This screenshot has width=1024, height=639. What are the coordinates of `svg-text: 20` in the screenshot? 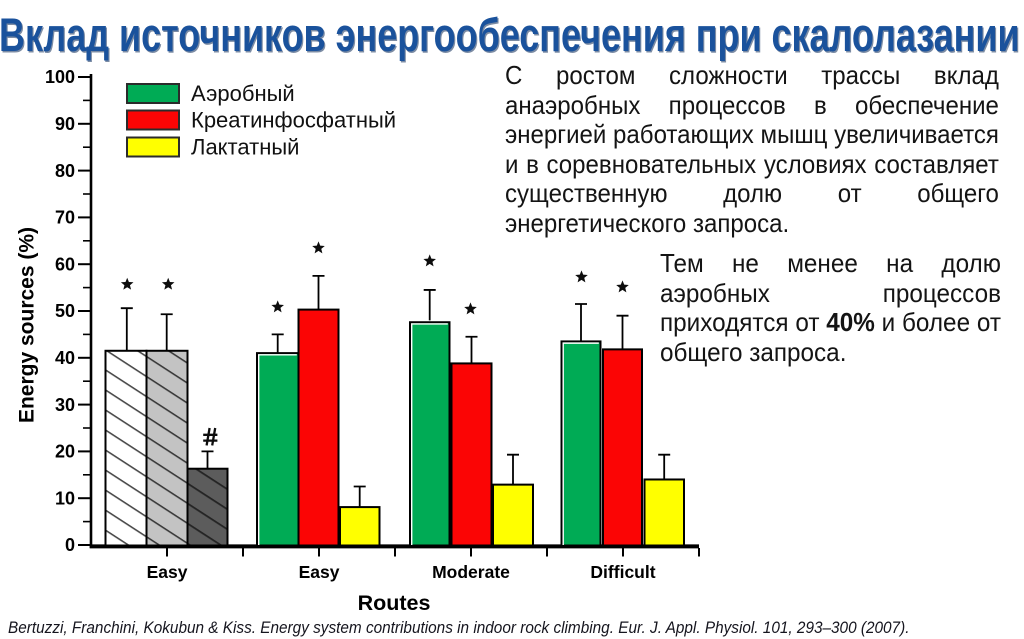 It's located at (65, 452).